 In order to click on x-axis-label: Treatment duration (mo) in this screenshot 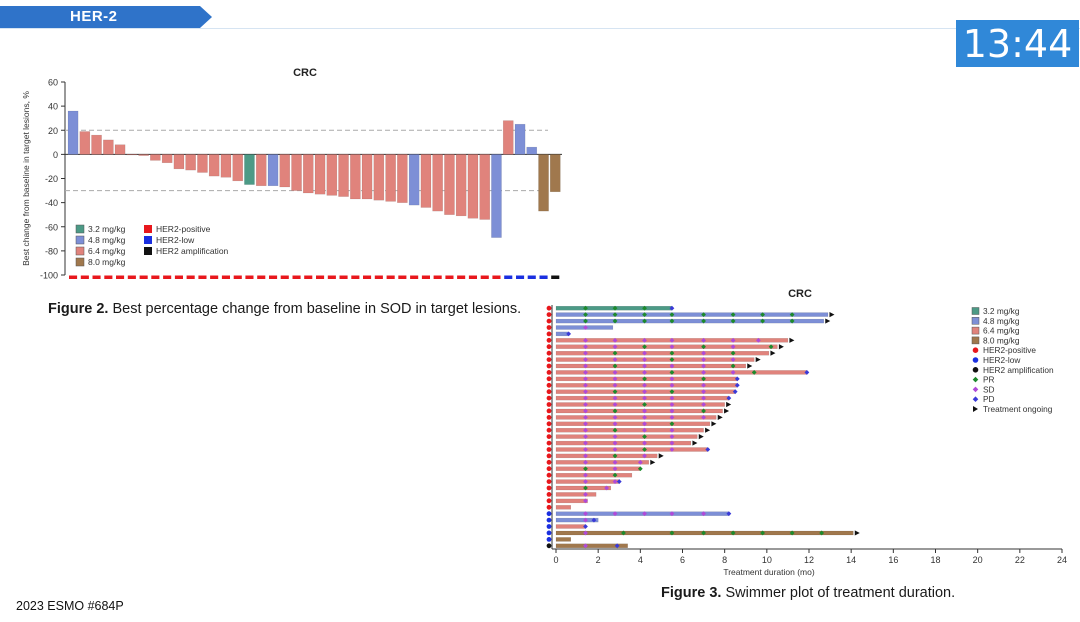, I will do `click(768, 572)`.